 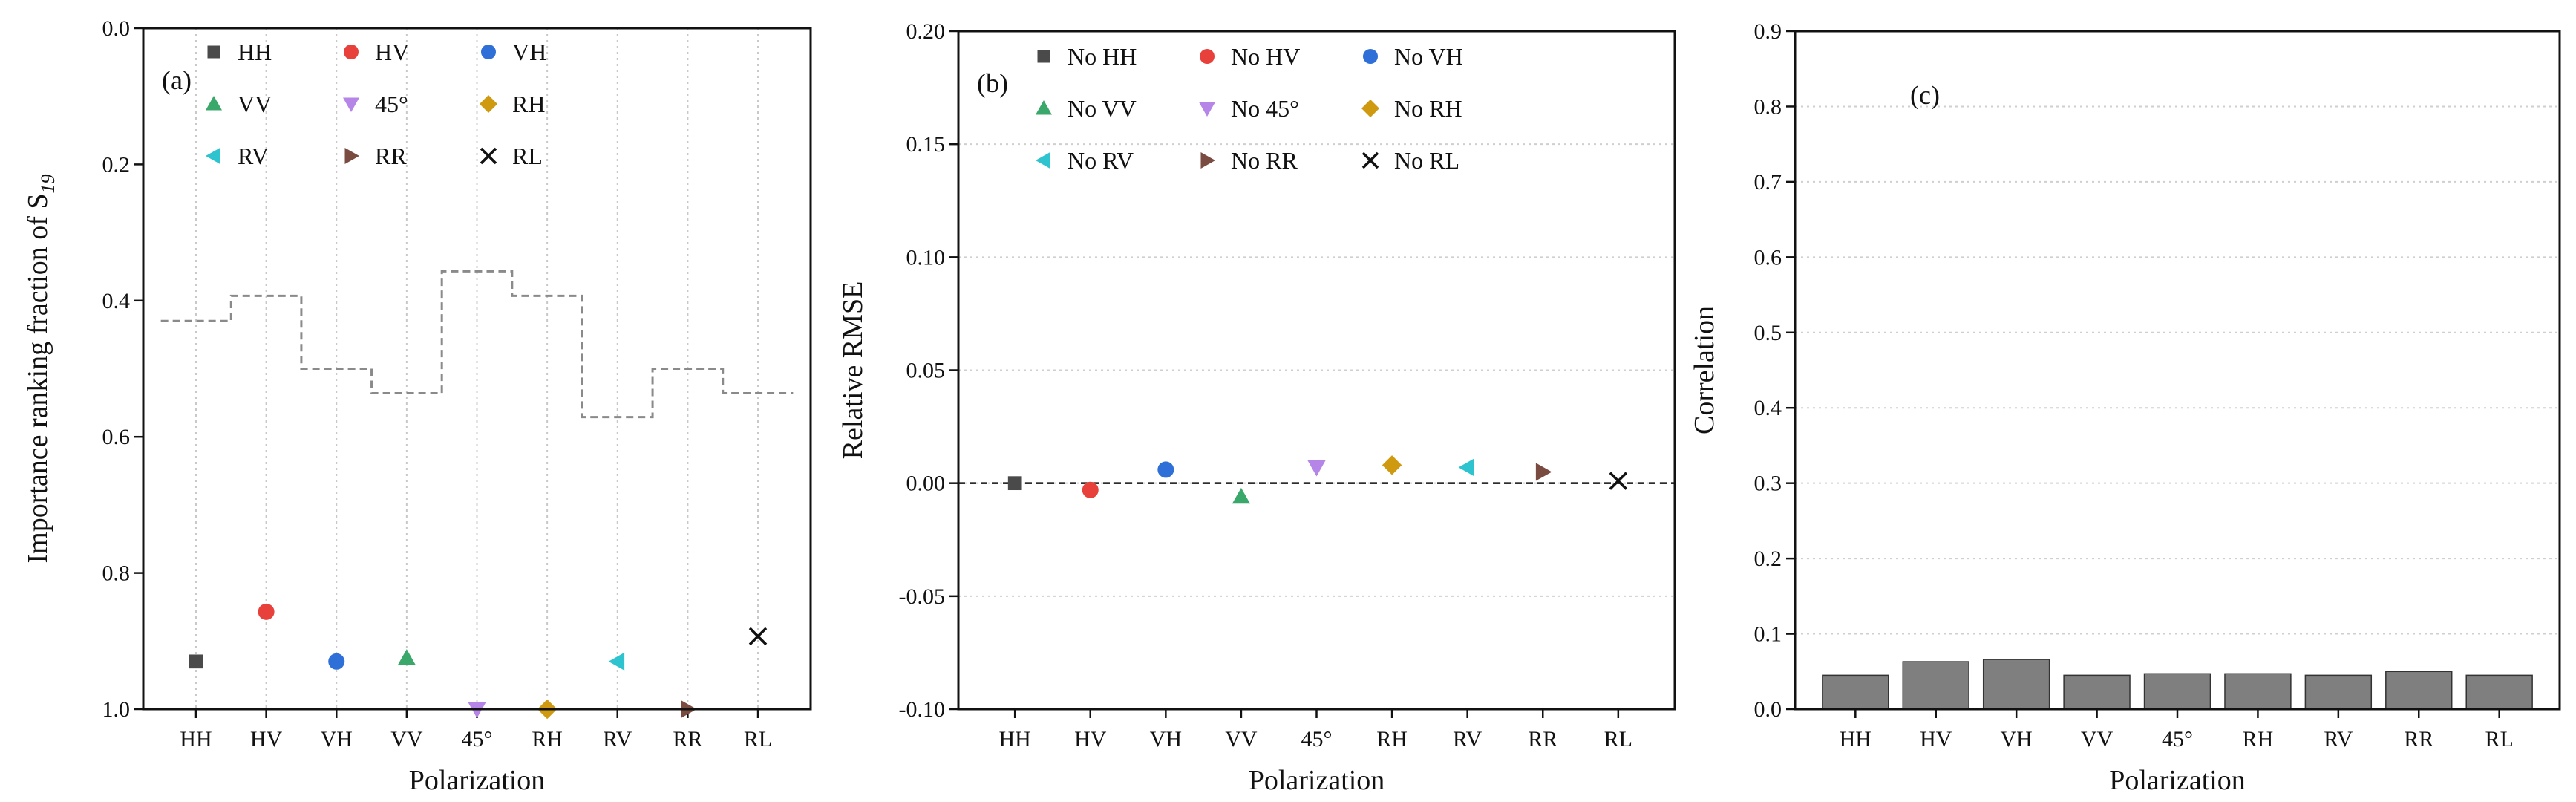 What do you see at coordinates (529, 52) in the screenshot?
I see `legend-label: VH` at bounding box center [529, 52].